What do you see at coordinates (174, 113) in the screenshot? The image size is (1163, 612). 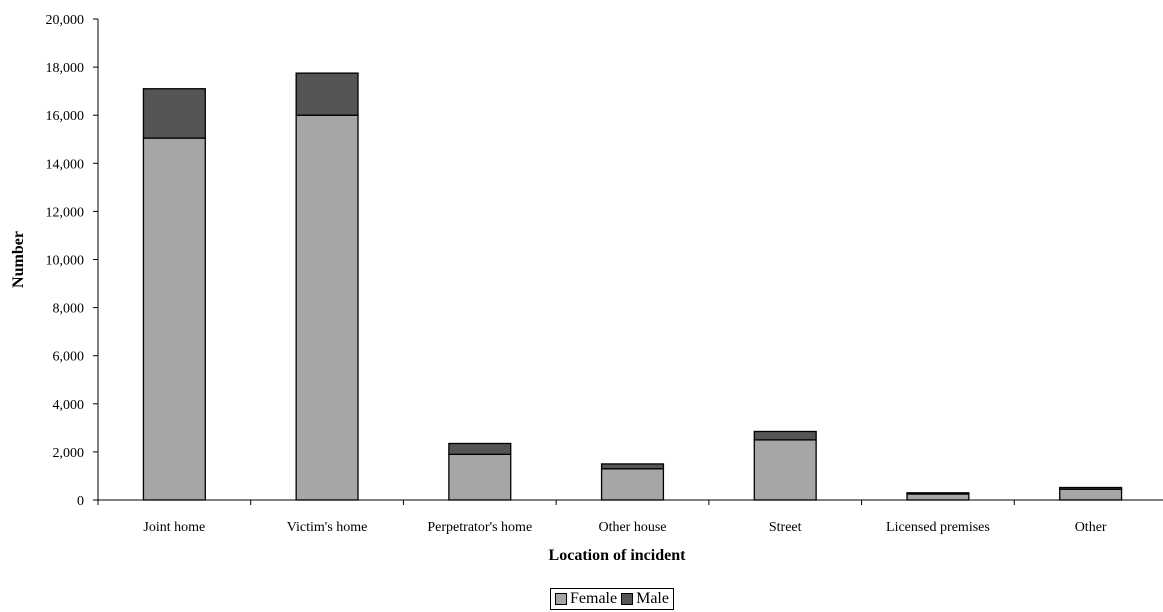 I see `bar-male-joint-home` at bounding box center [174, 113].